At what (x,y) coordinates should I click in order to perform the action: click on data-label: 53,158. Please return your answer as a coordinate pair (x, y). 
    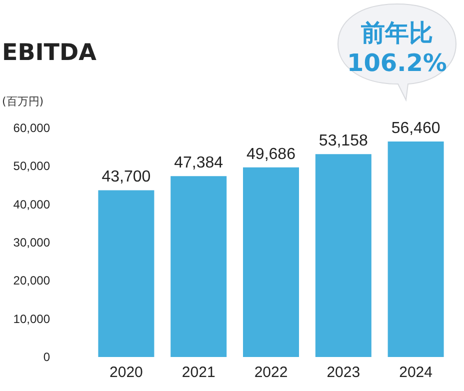
    Looking at the image, I should click on (343, 141).